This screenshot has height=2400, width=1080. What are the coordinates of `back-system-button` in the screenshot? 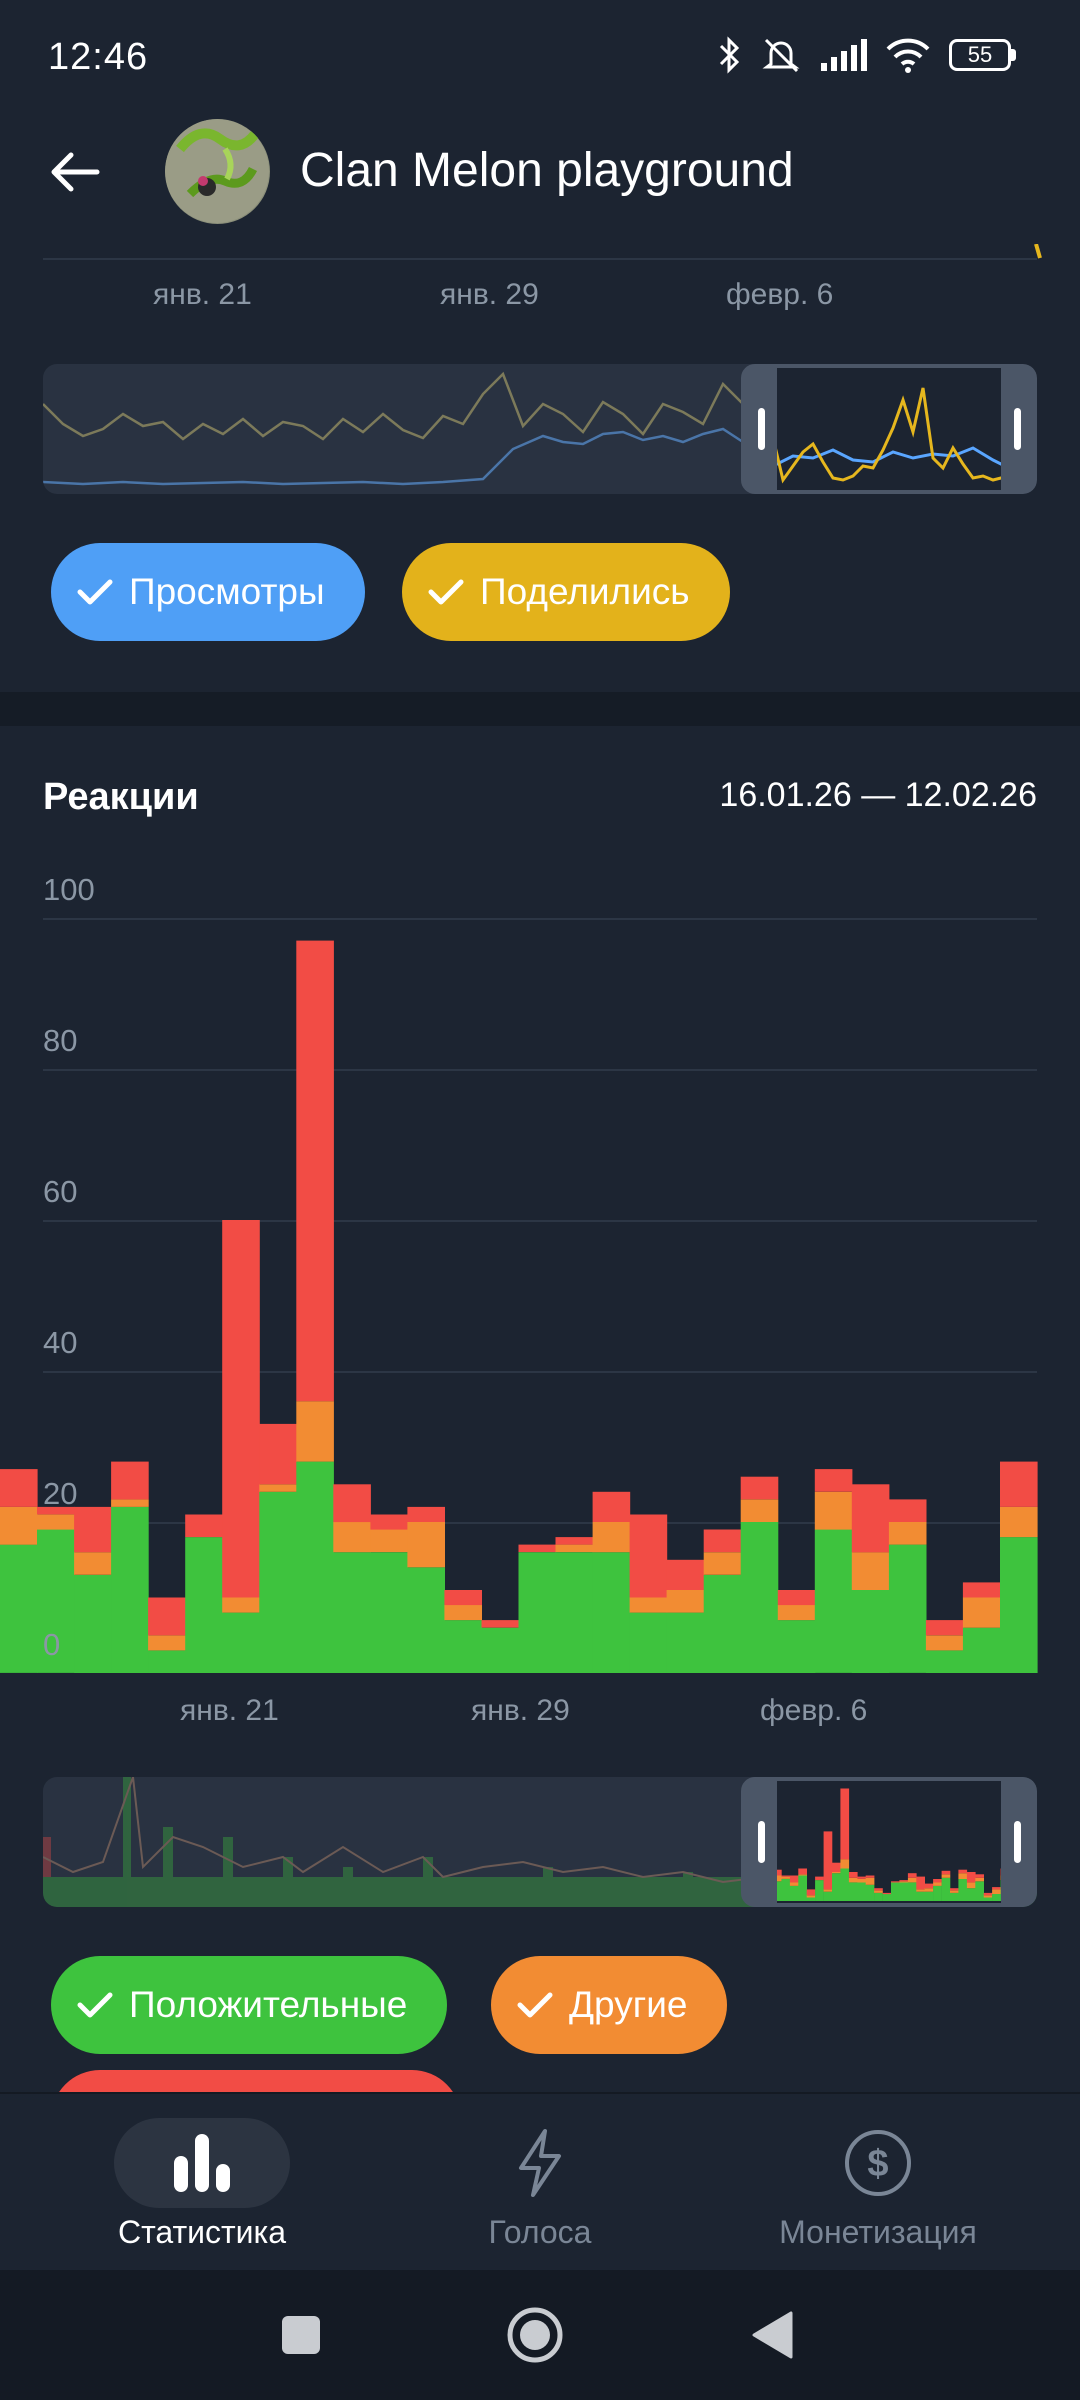 It's located at (773, 2335).